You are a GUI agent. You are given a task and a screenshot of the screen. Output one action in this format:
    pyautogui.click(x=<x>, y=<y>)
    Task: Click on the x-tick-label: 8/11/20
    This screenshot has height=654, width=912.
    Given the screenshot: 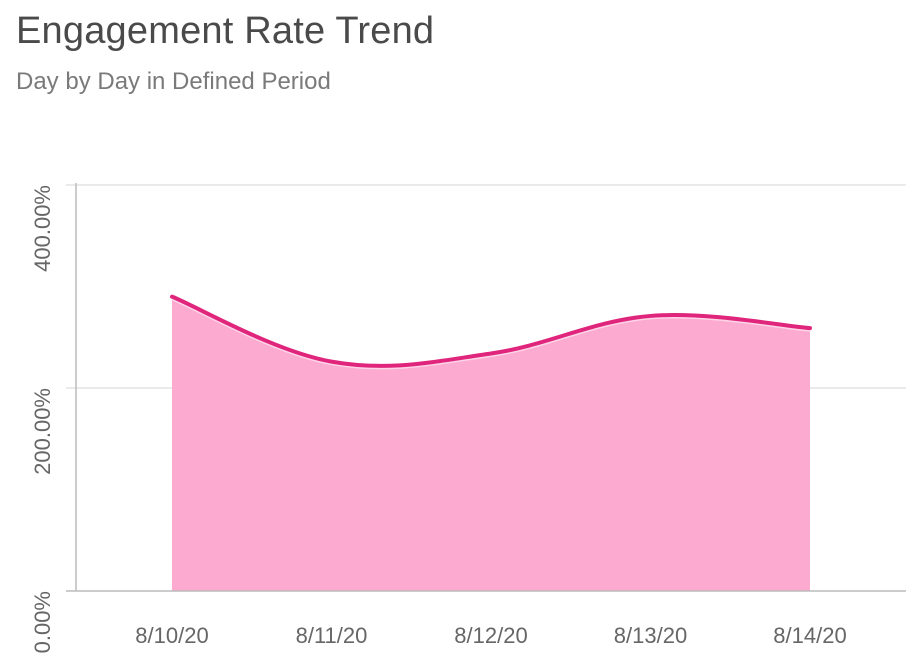 What is the action you would take?
    pyautogui.click(x=332, y=635)
    